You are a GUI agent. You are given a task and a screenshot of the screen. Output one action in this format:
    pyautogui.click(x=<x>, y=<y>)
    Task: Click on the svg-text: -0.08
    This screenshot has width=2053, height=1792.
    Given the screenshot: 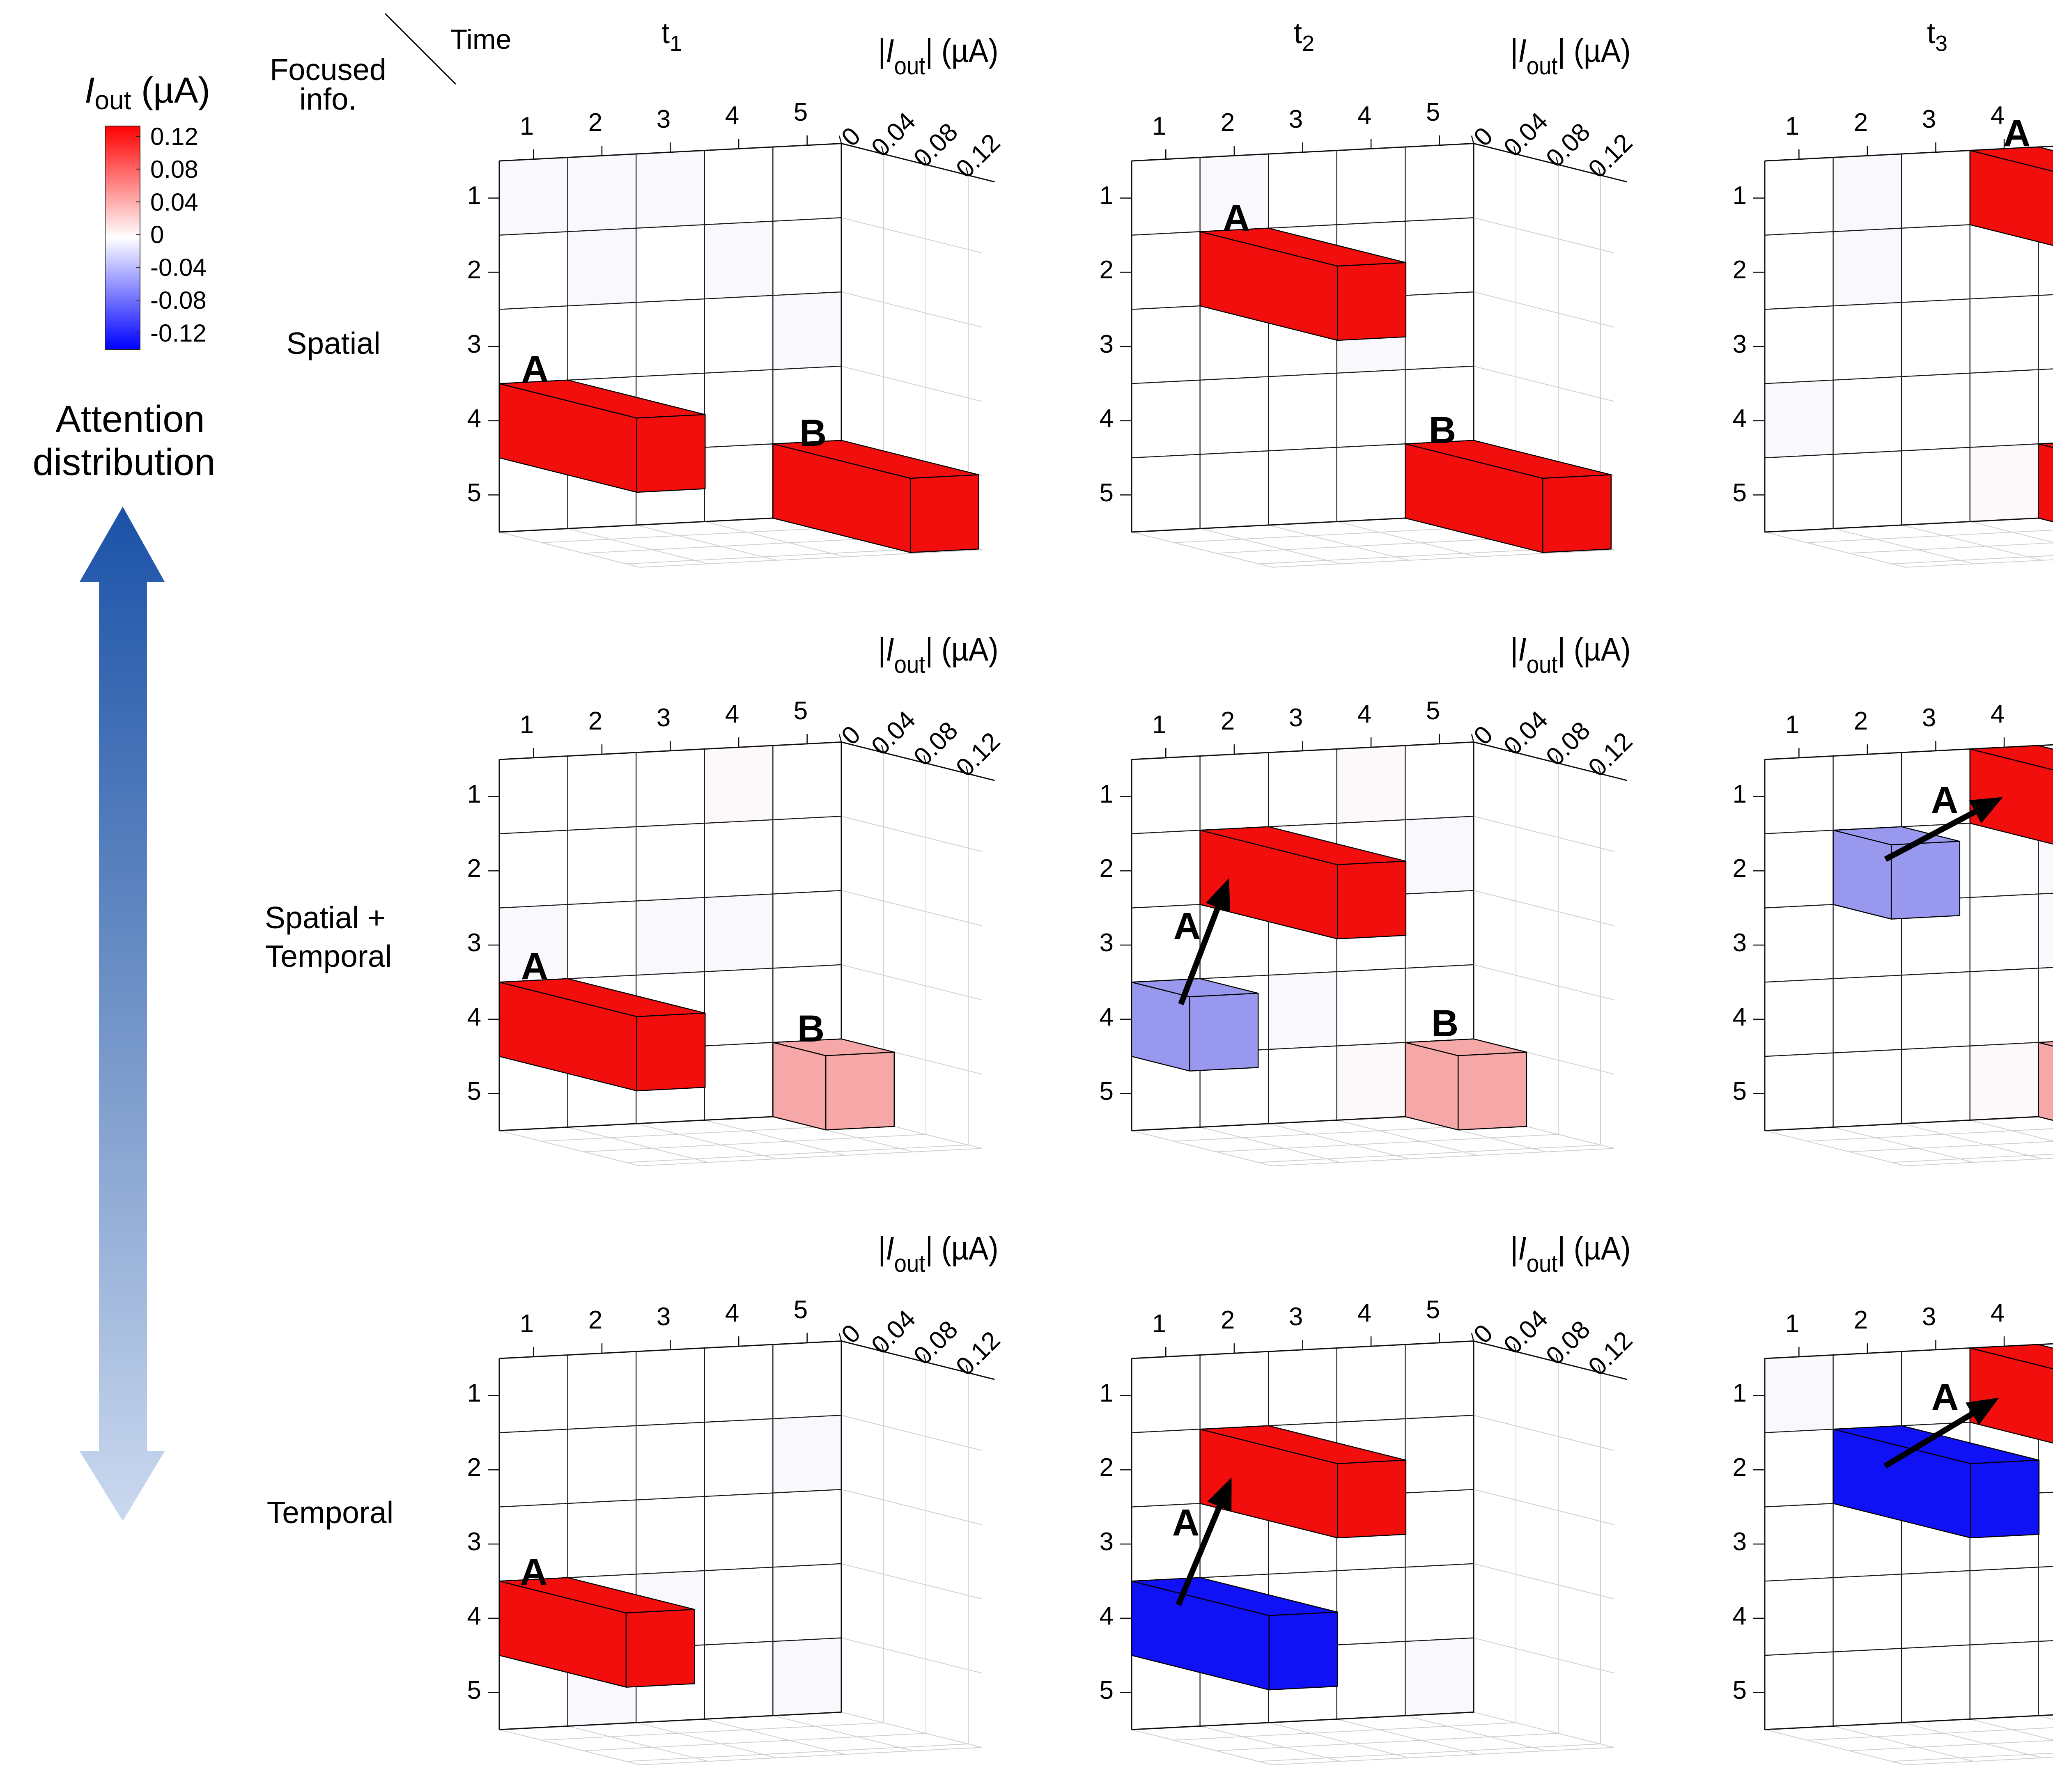 What is the action you would take?
    pyautogui.click(x=178, y=300)
    